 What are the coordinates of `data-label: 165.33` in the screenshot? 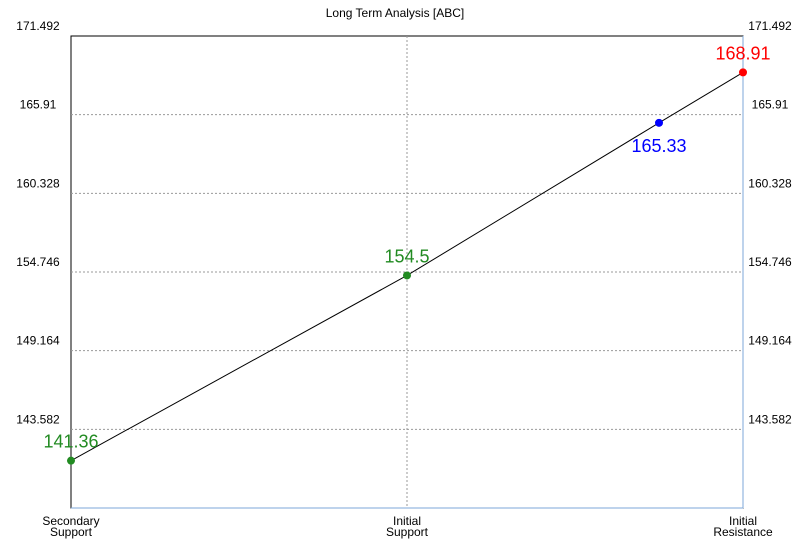 It's located at (658, 146).